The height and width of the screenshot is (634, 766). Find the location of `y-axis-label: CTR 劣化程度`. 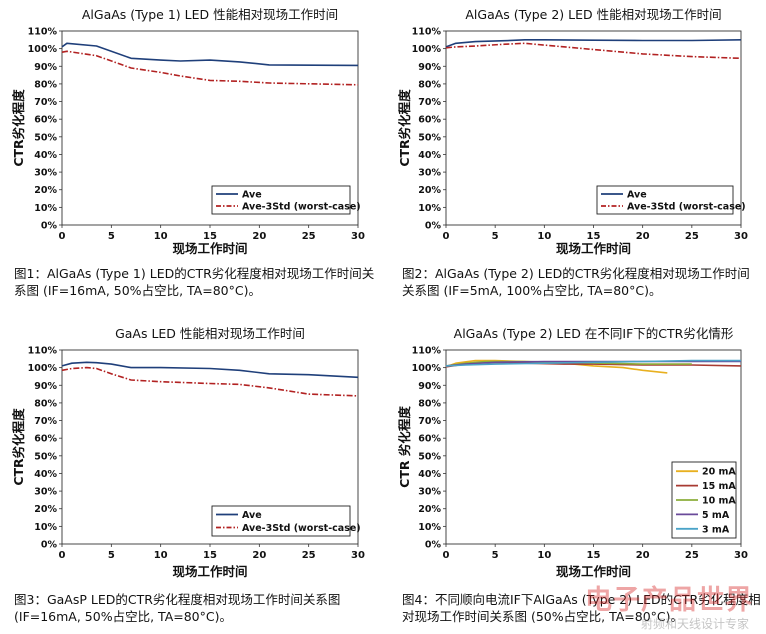

y-axis-label: CTR 劣化程度 is located at coordinates (404, 447).